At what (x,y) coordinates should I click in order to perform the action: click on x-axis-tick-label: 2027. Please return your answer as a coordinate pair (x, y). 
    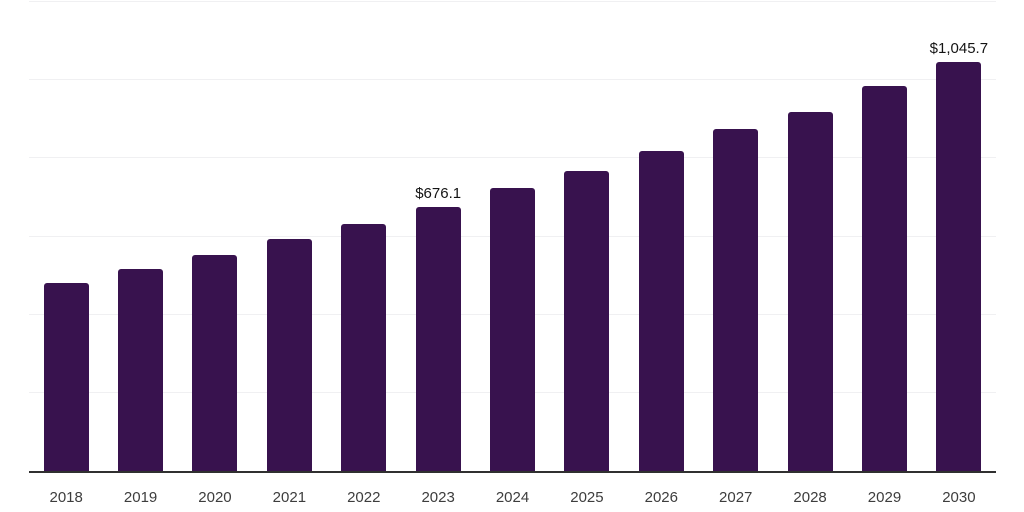
    Looking at the image, I should click on (736, 497).